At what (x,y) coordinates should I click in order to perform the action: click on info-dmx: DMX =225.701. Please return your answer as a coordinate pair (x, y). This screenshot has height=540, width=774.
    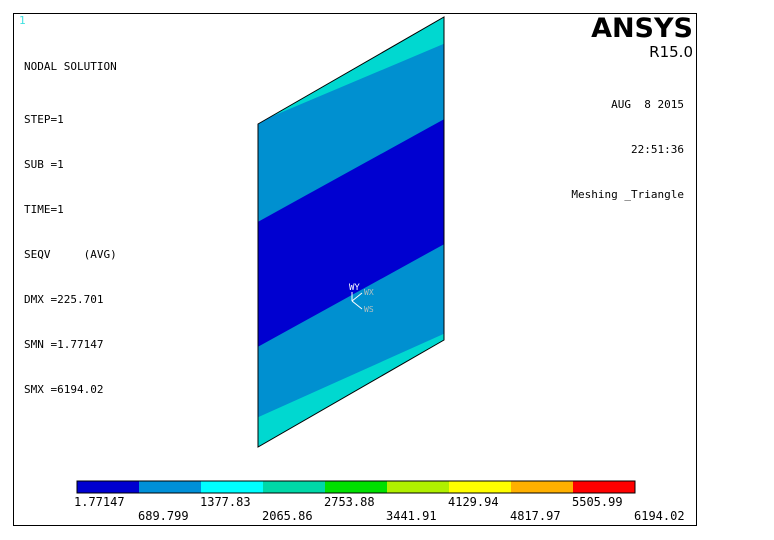
    Looking at the image, I should click on (64, 299).